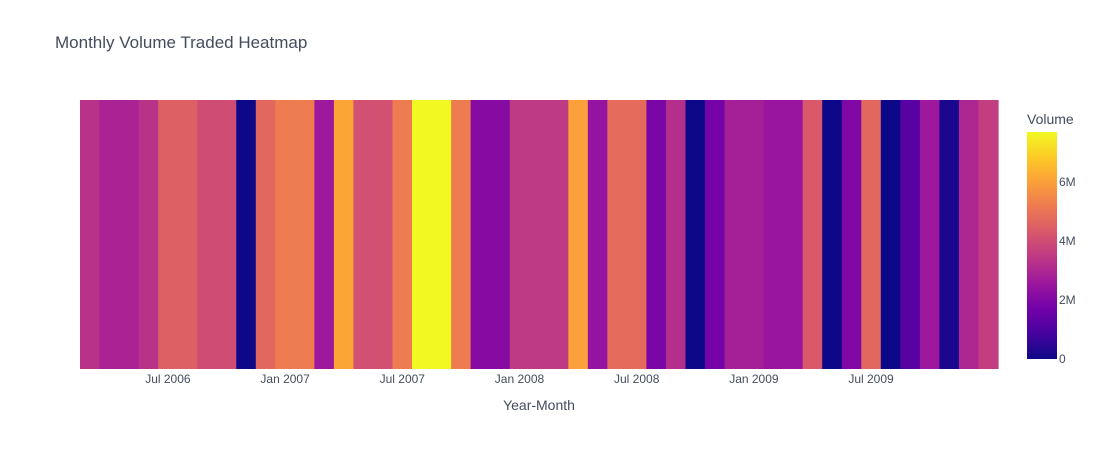 The image size is (1101, 450). Describe the element at coordinates (1067, 300) in the screenshot. I see `colorbar-tick-label: 2M` at that location.